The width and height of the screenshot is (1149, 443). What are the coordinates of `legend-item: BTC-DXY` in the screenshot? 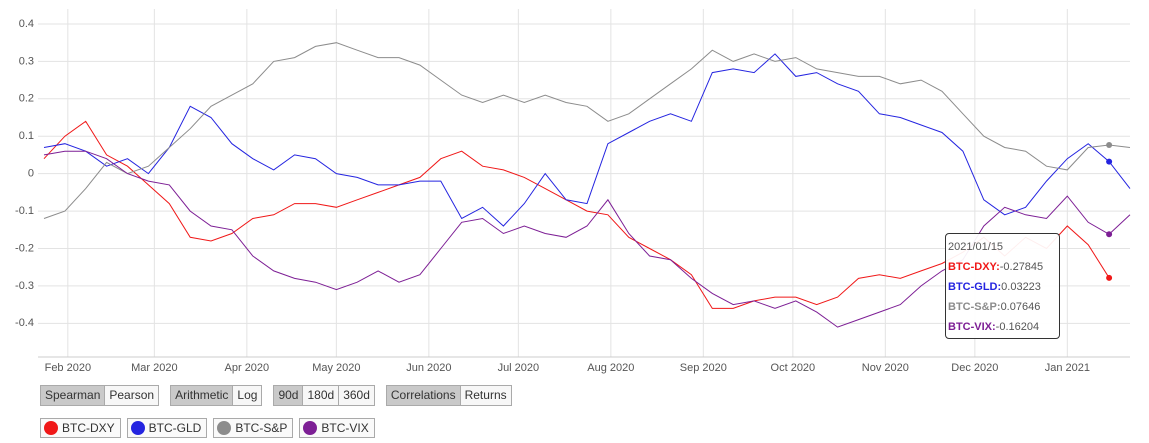 It's located at (80, 428).